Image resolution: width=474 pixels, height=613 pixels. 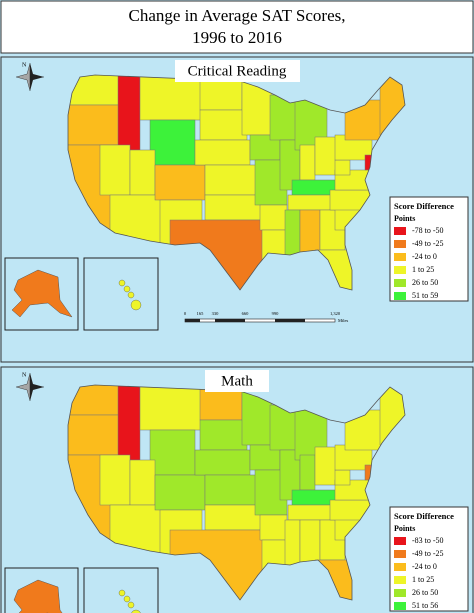 I want to click on legend-label: 51 to 56, so click(x=425, y=605).